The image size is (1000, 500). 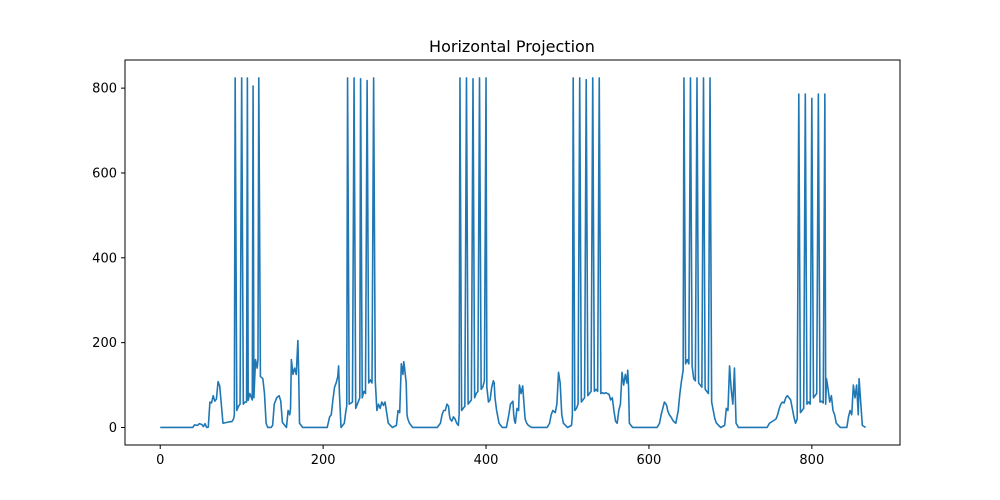 I want to click on y-tick-label: 800, so click(x=104, y=89).